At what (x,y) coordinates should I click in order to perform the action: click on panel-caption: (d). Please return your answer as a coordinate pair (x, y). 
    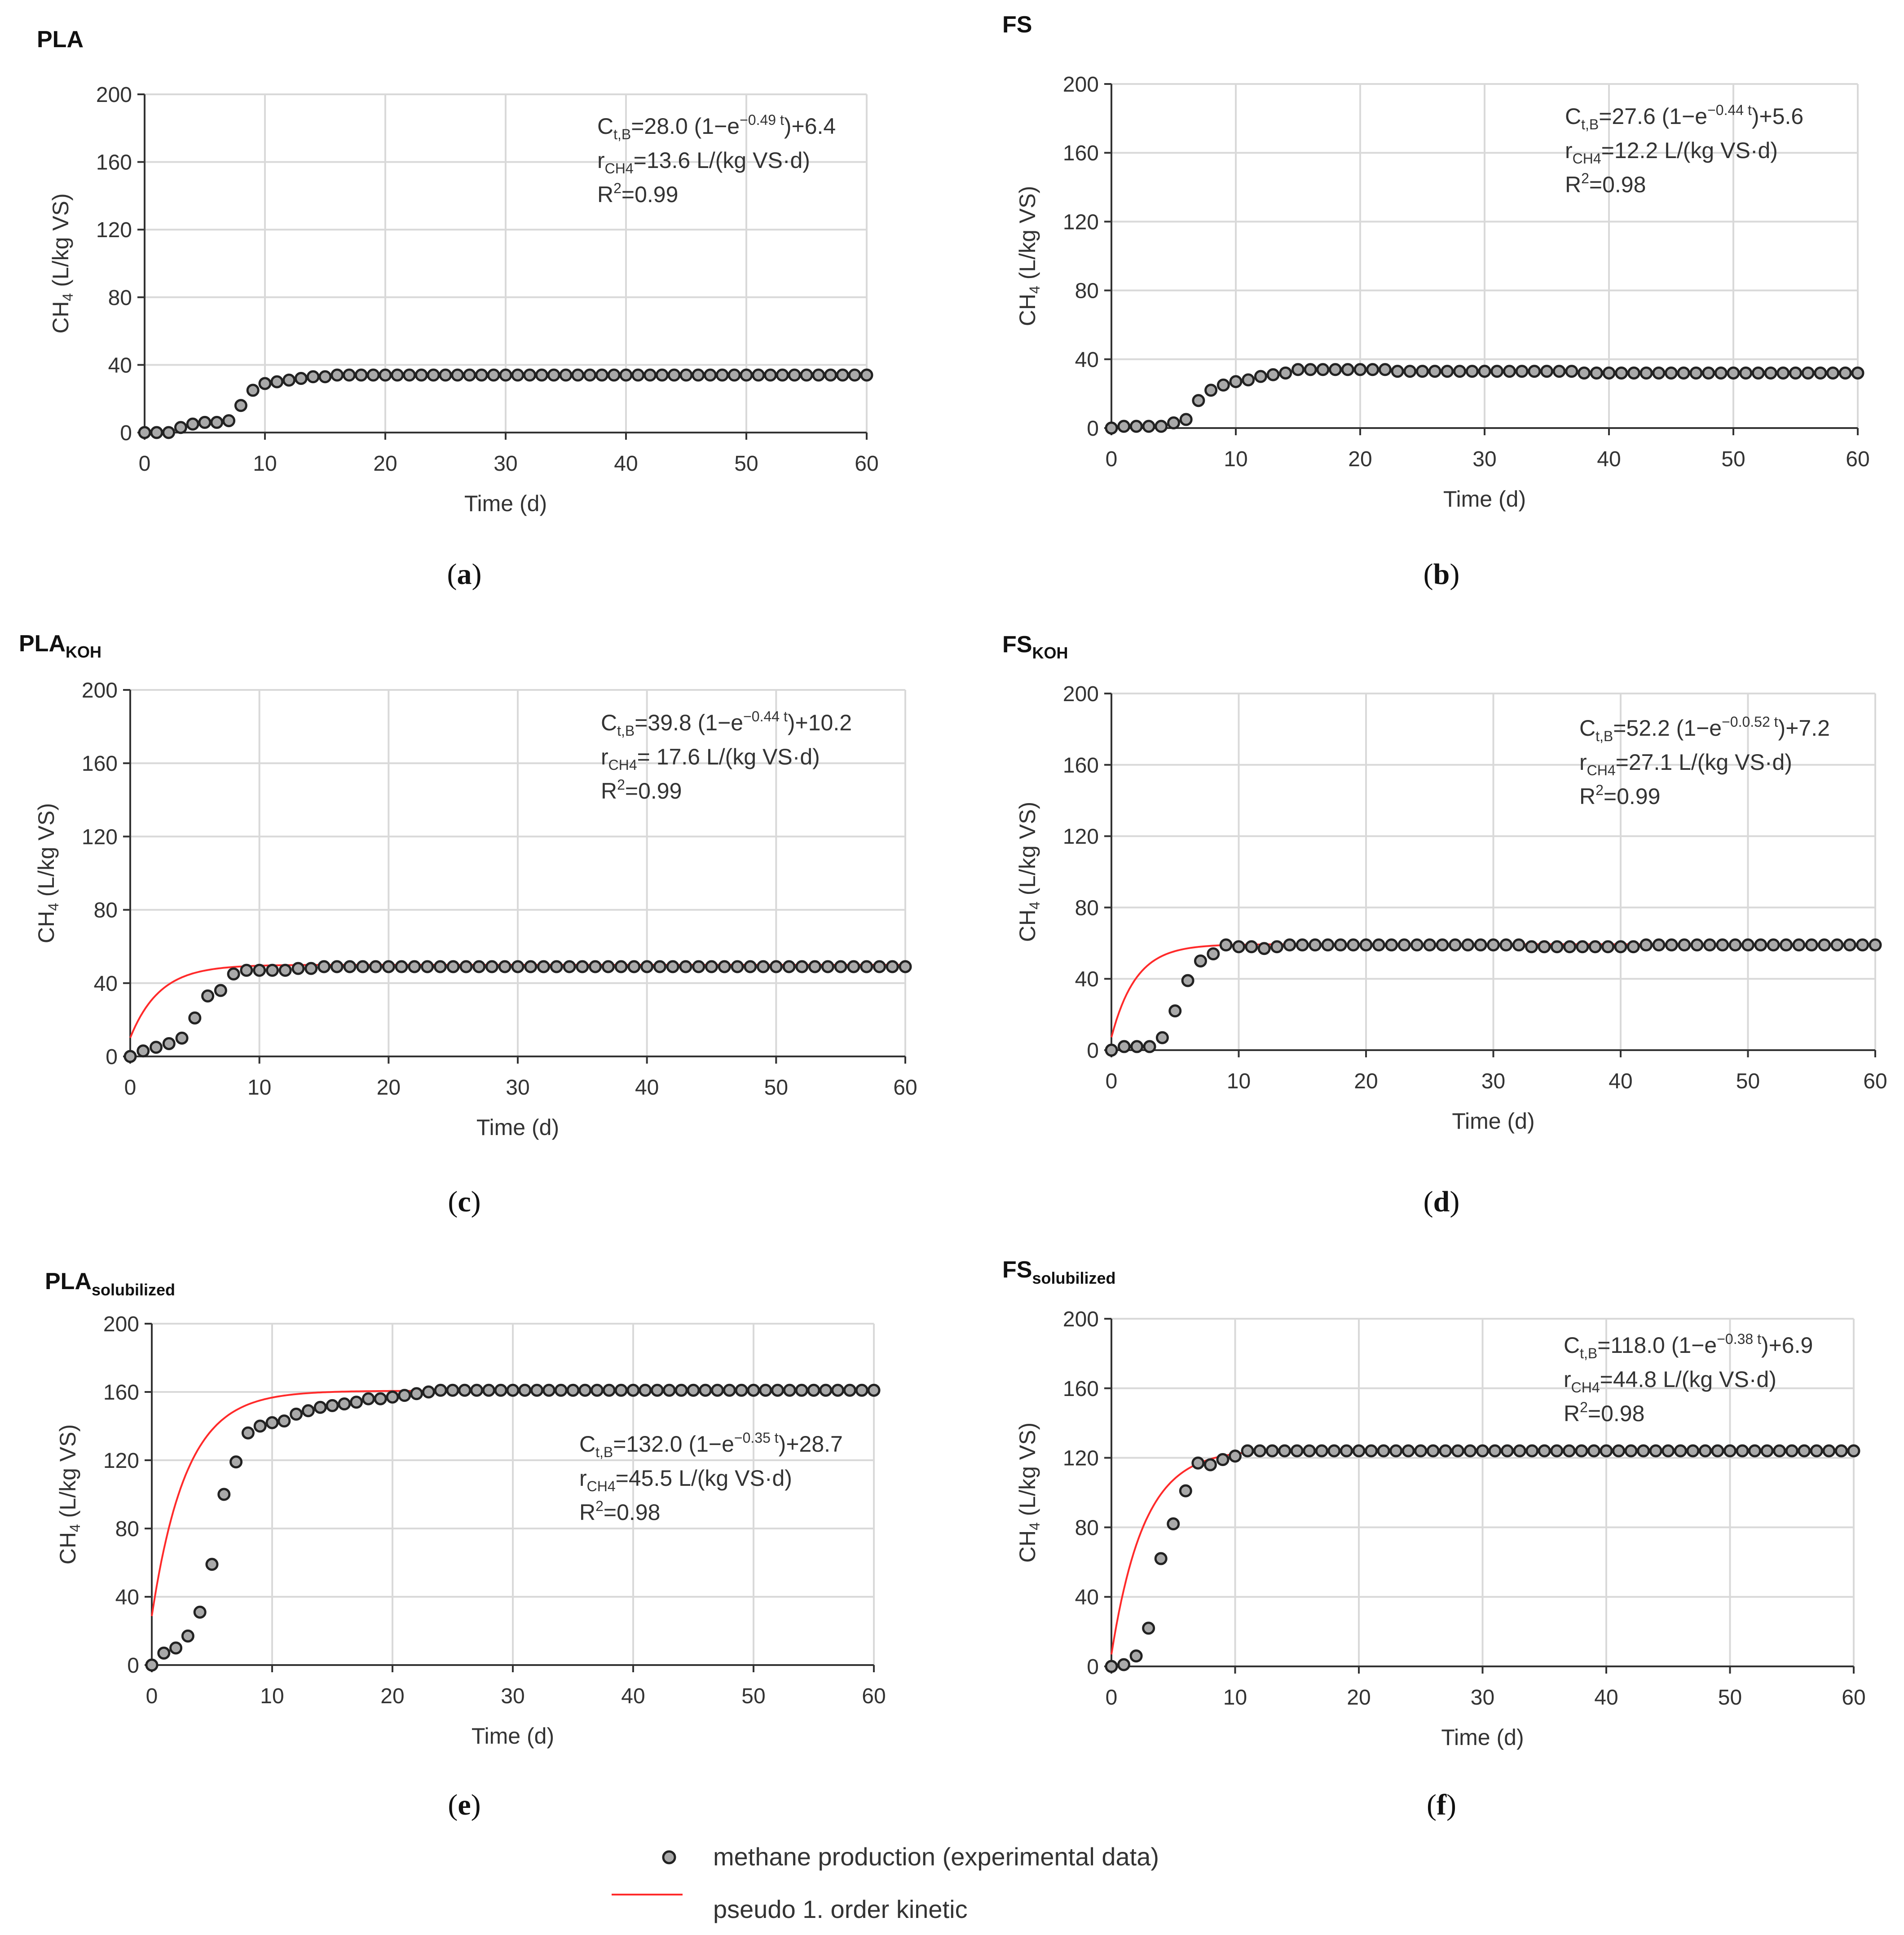
    Looking at the image, I should click on (1442, 1202).